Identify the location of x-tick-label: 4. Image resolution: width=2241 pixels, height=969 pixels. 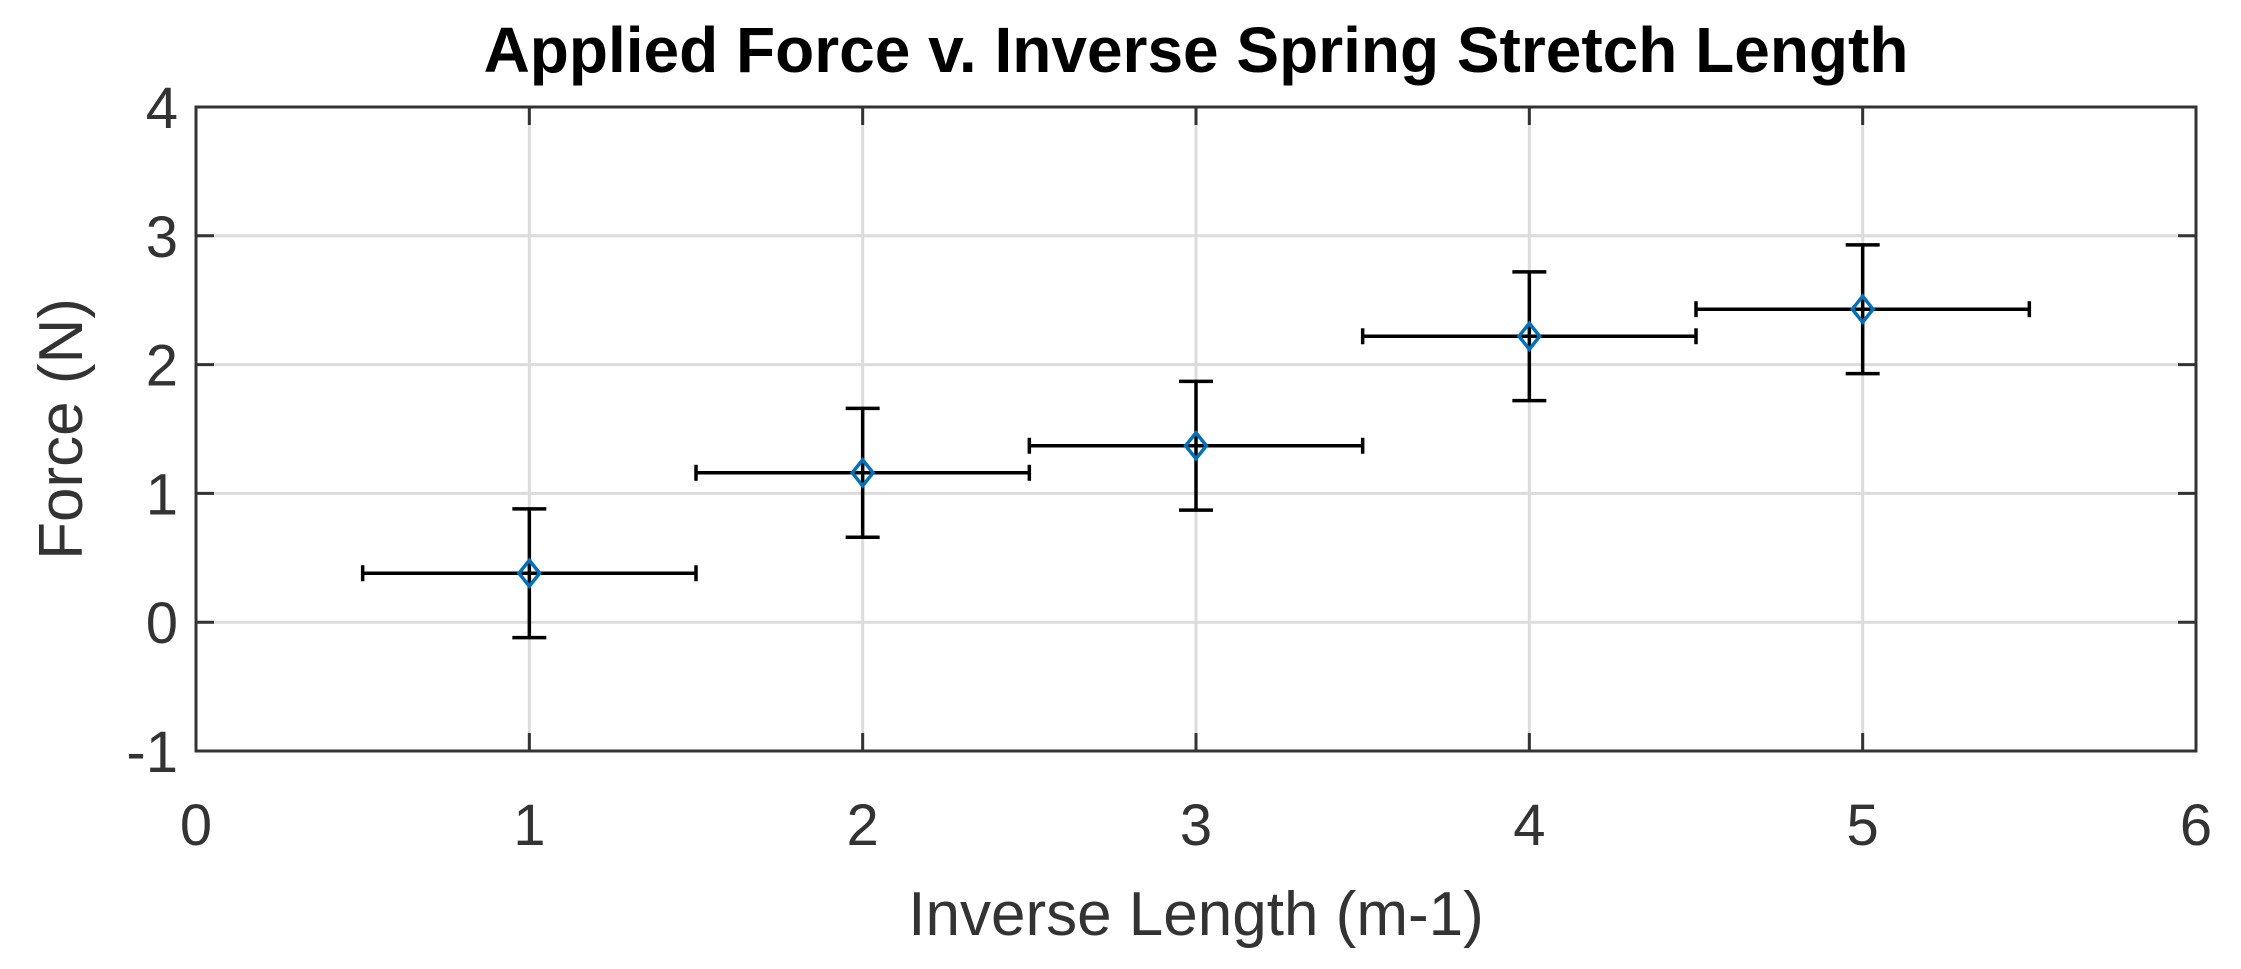
(1529, 825).